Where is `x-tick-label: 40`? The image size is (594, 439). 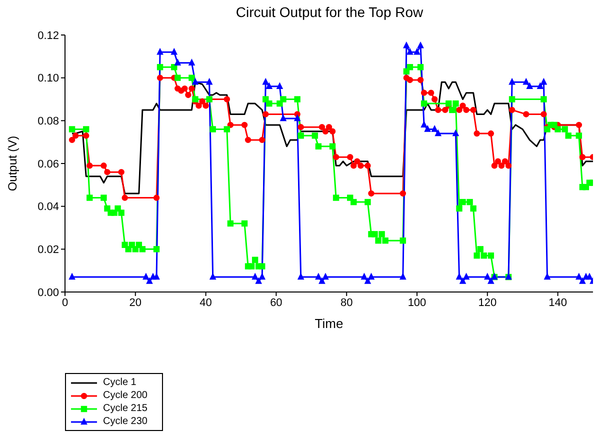 x-tick-label: 40 is located at coordinates (206, 302).